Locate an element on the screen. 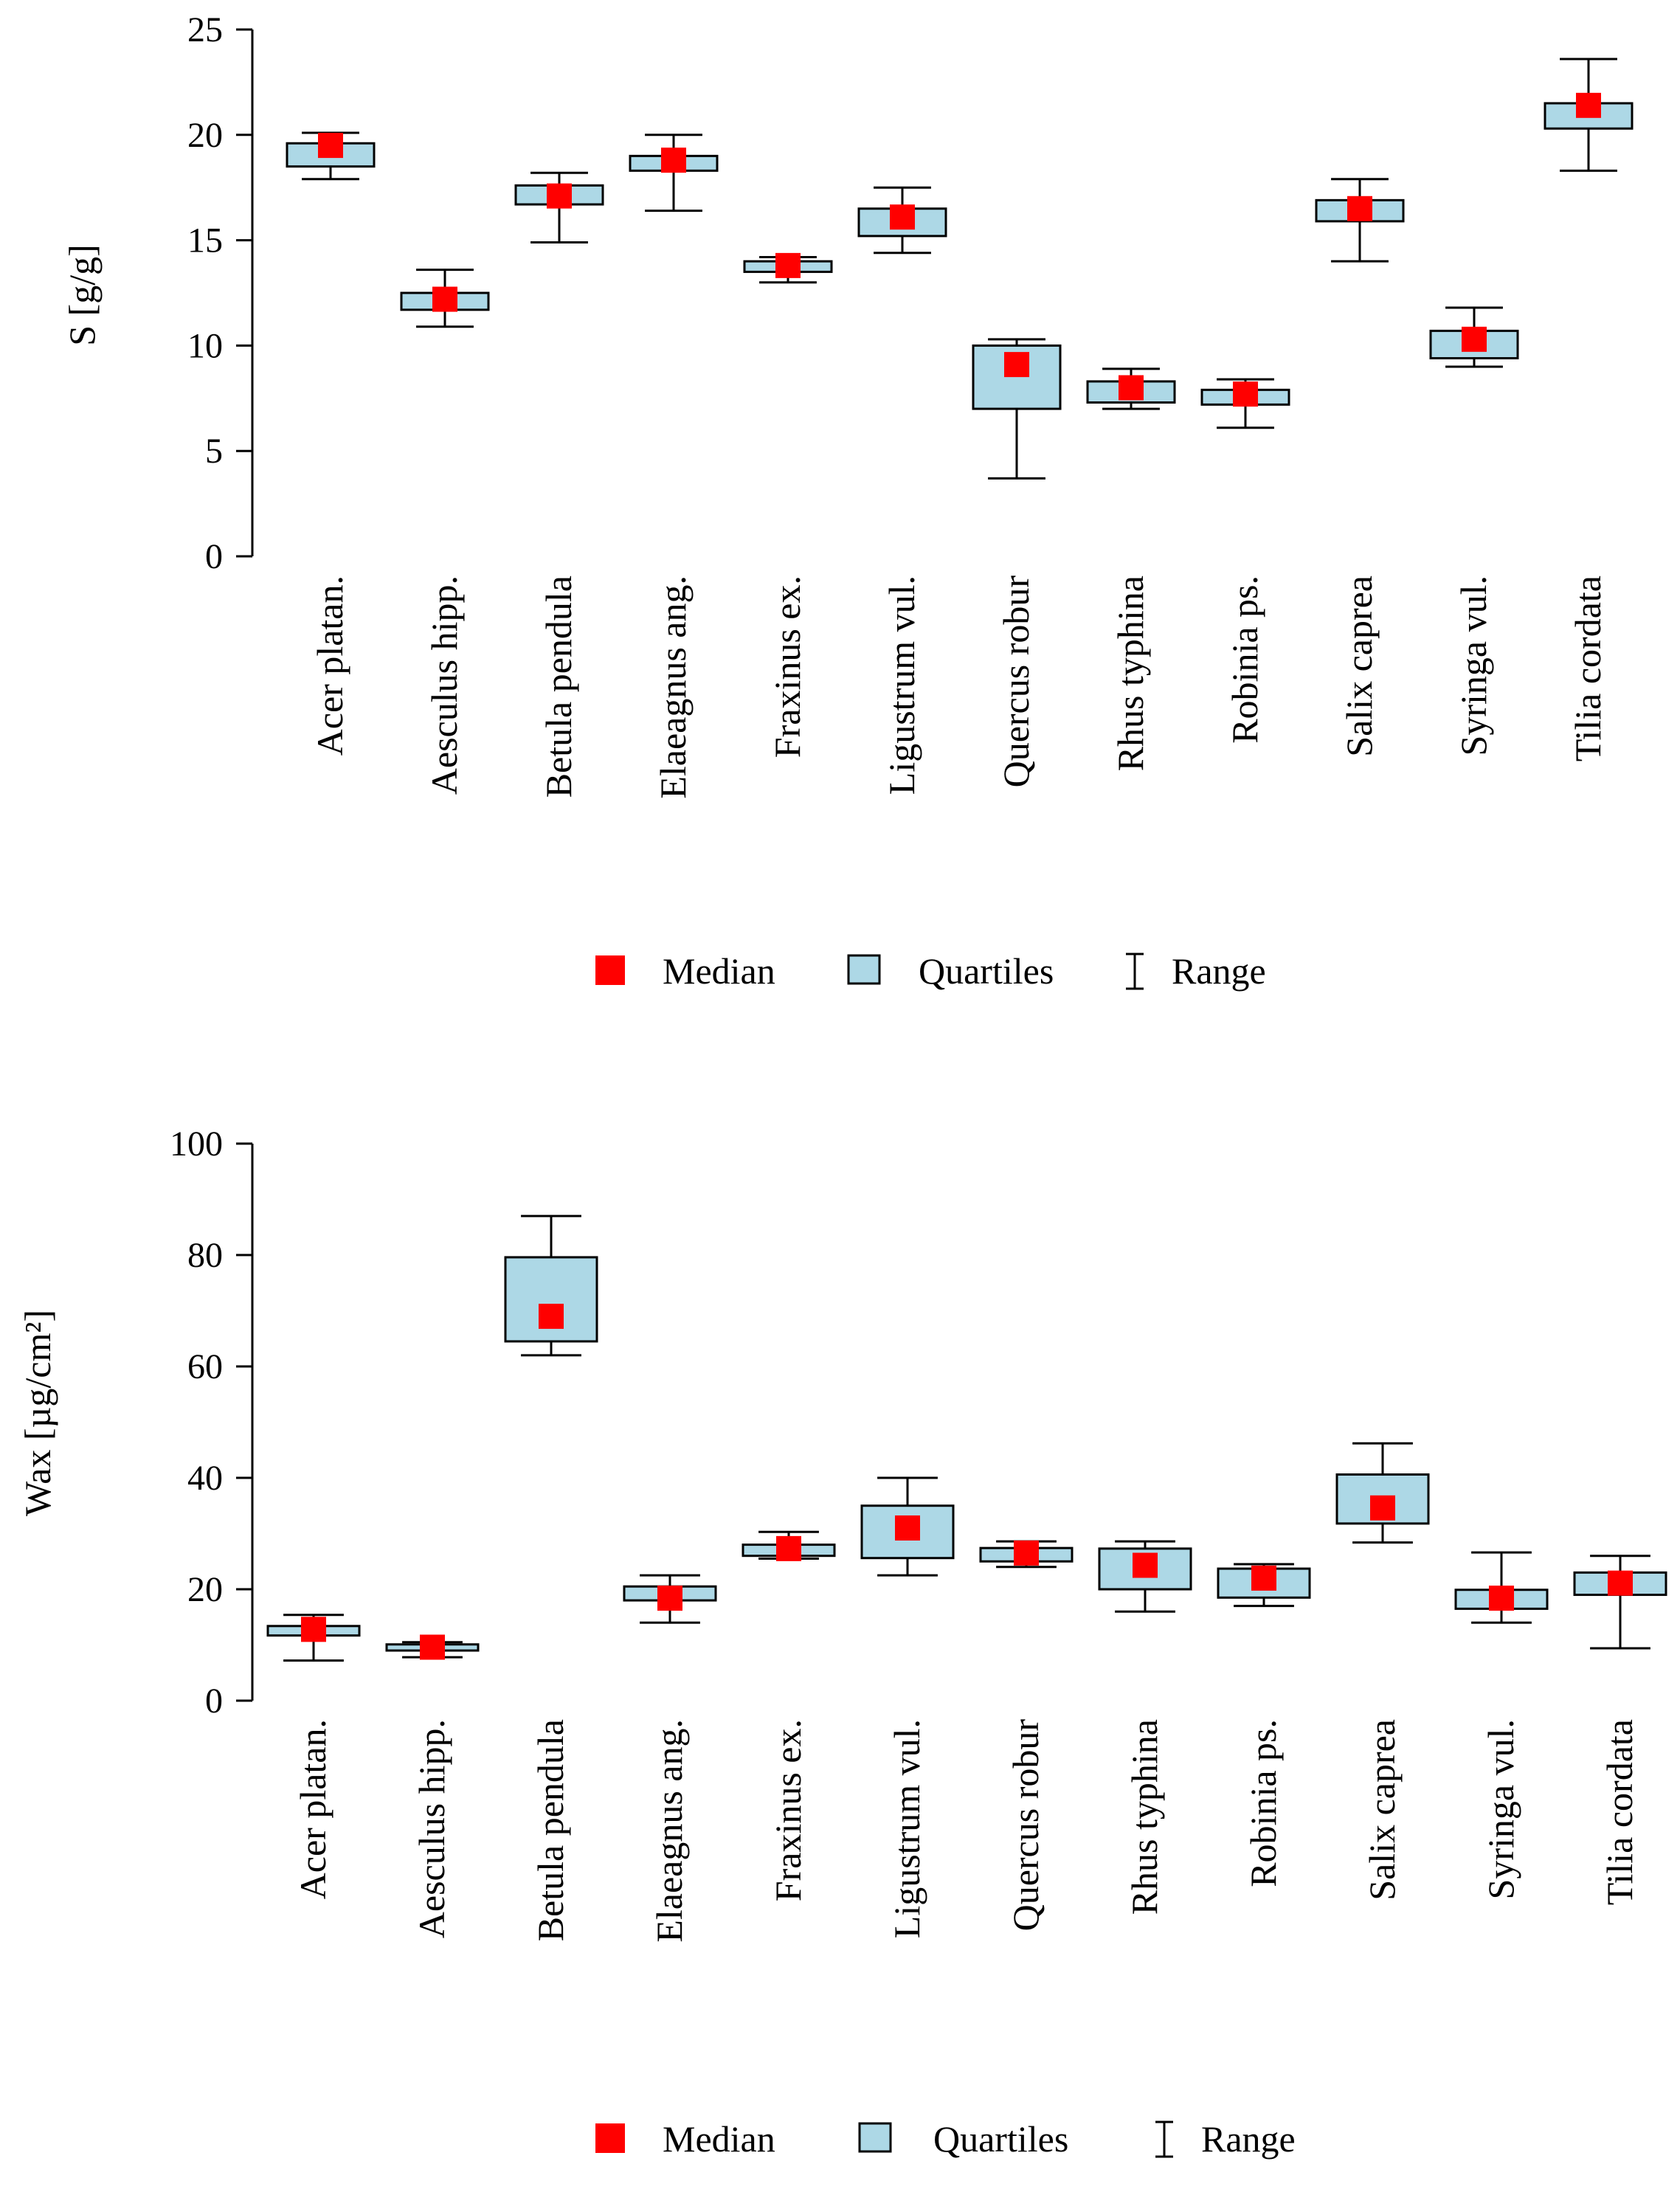 The width and height of the screenshot is (1680, 2195). chart-wax-category-label: Salix caprea is located at coordinates (1382, 1810).